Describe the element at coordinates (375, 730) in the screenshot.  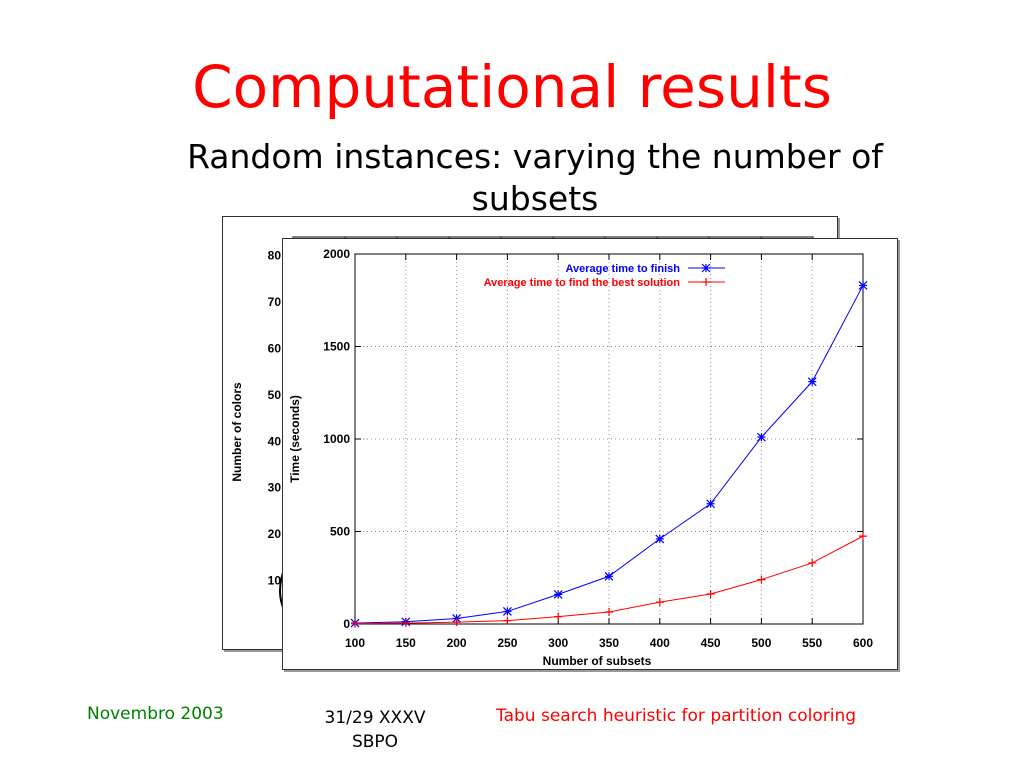
I see `footer-page: 31/29 XXXV SBPO` at that location.